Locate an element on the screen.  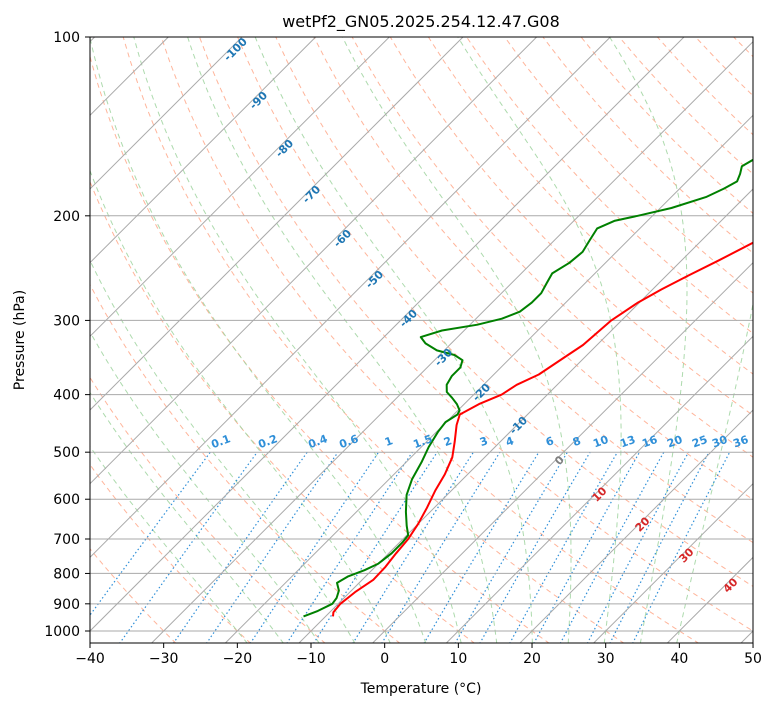
x-tick-label: 40 is located at coordinates (679, 659).